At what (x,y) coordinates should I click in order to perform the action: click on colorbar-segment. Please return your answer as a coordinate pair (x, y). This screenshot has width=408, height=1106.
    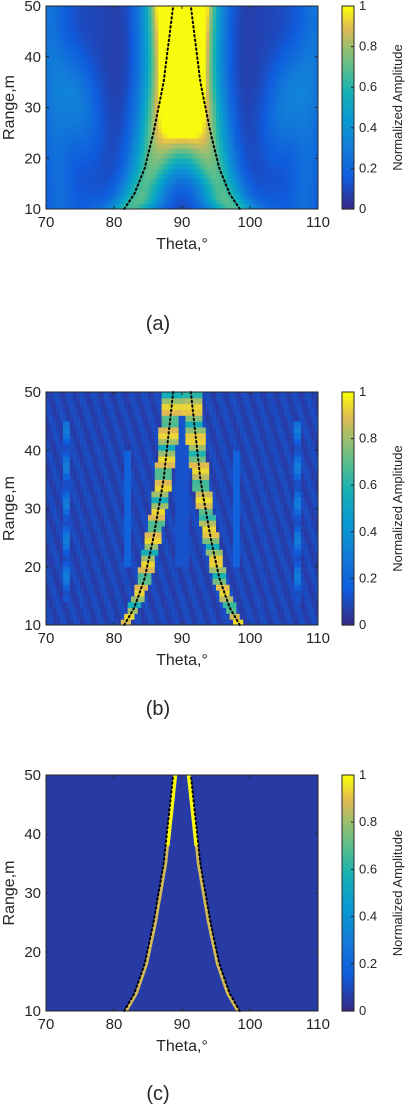
    Looking at the image, I should click on (348, 42).